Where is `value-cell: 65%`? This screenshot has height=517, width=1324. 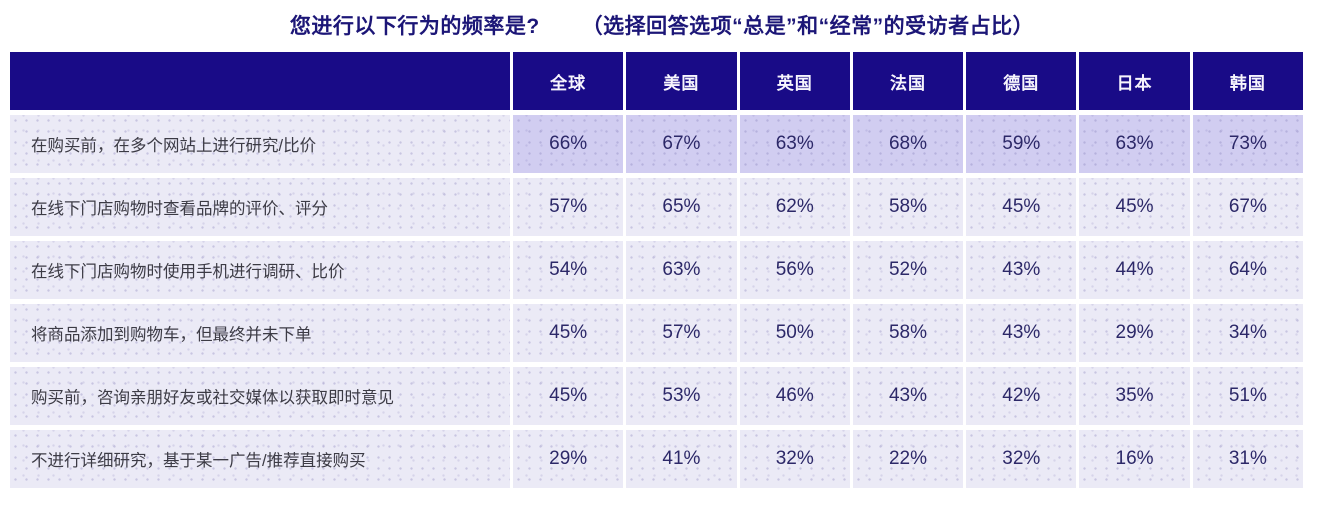
value-cell: 65% is located at coordinates (681, 207).